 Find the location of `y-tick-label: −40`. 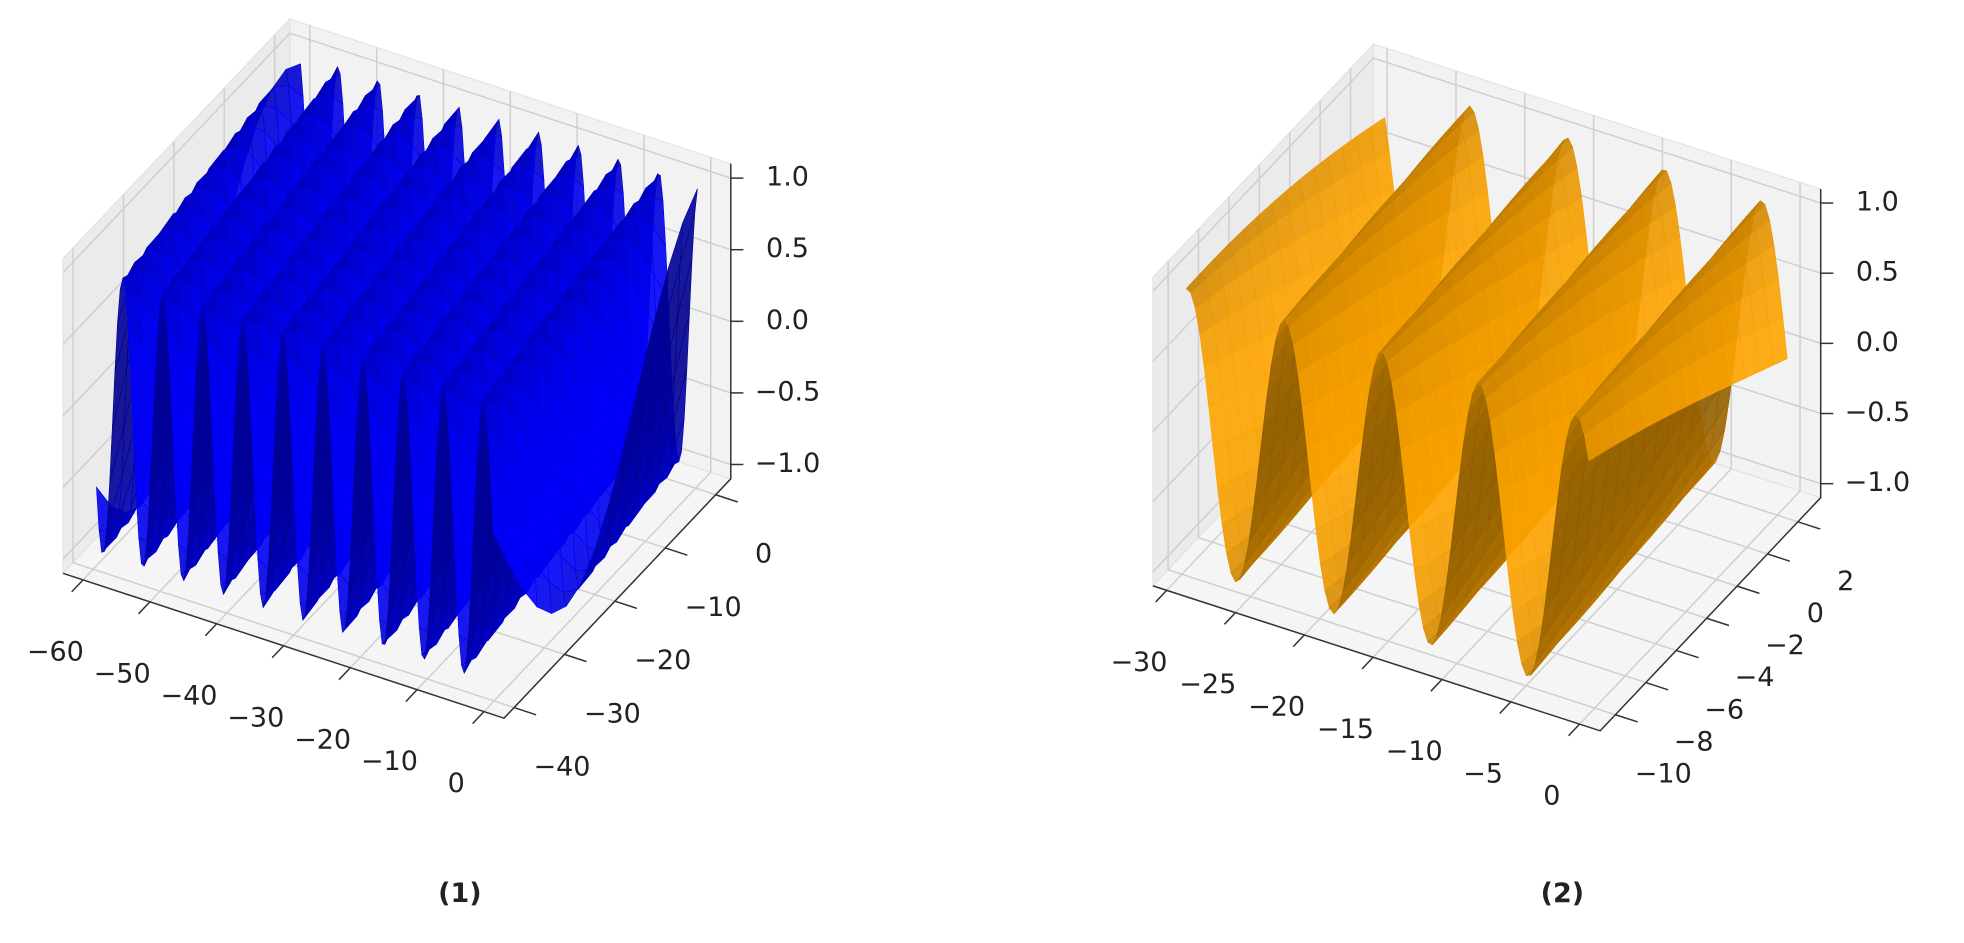

y-tick-label: −40 is located at coordinates (561, 767).